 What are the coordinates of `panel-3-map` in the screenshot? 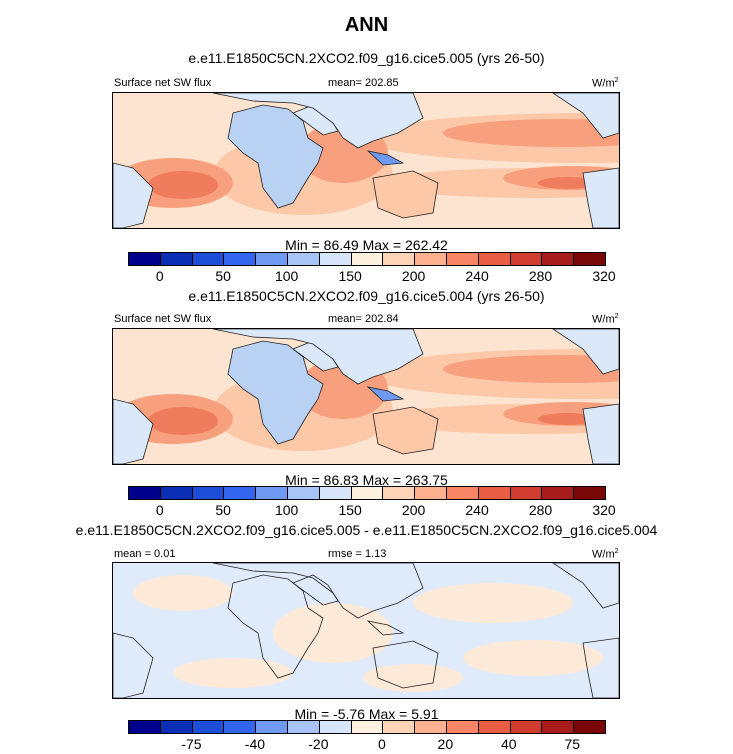 It's located at (366, 630).